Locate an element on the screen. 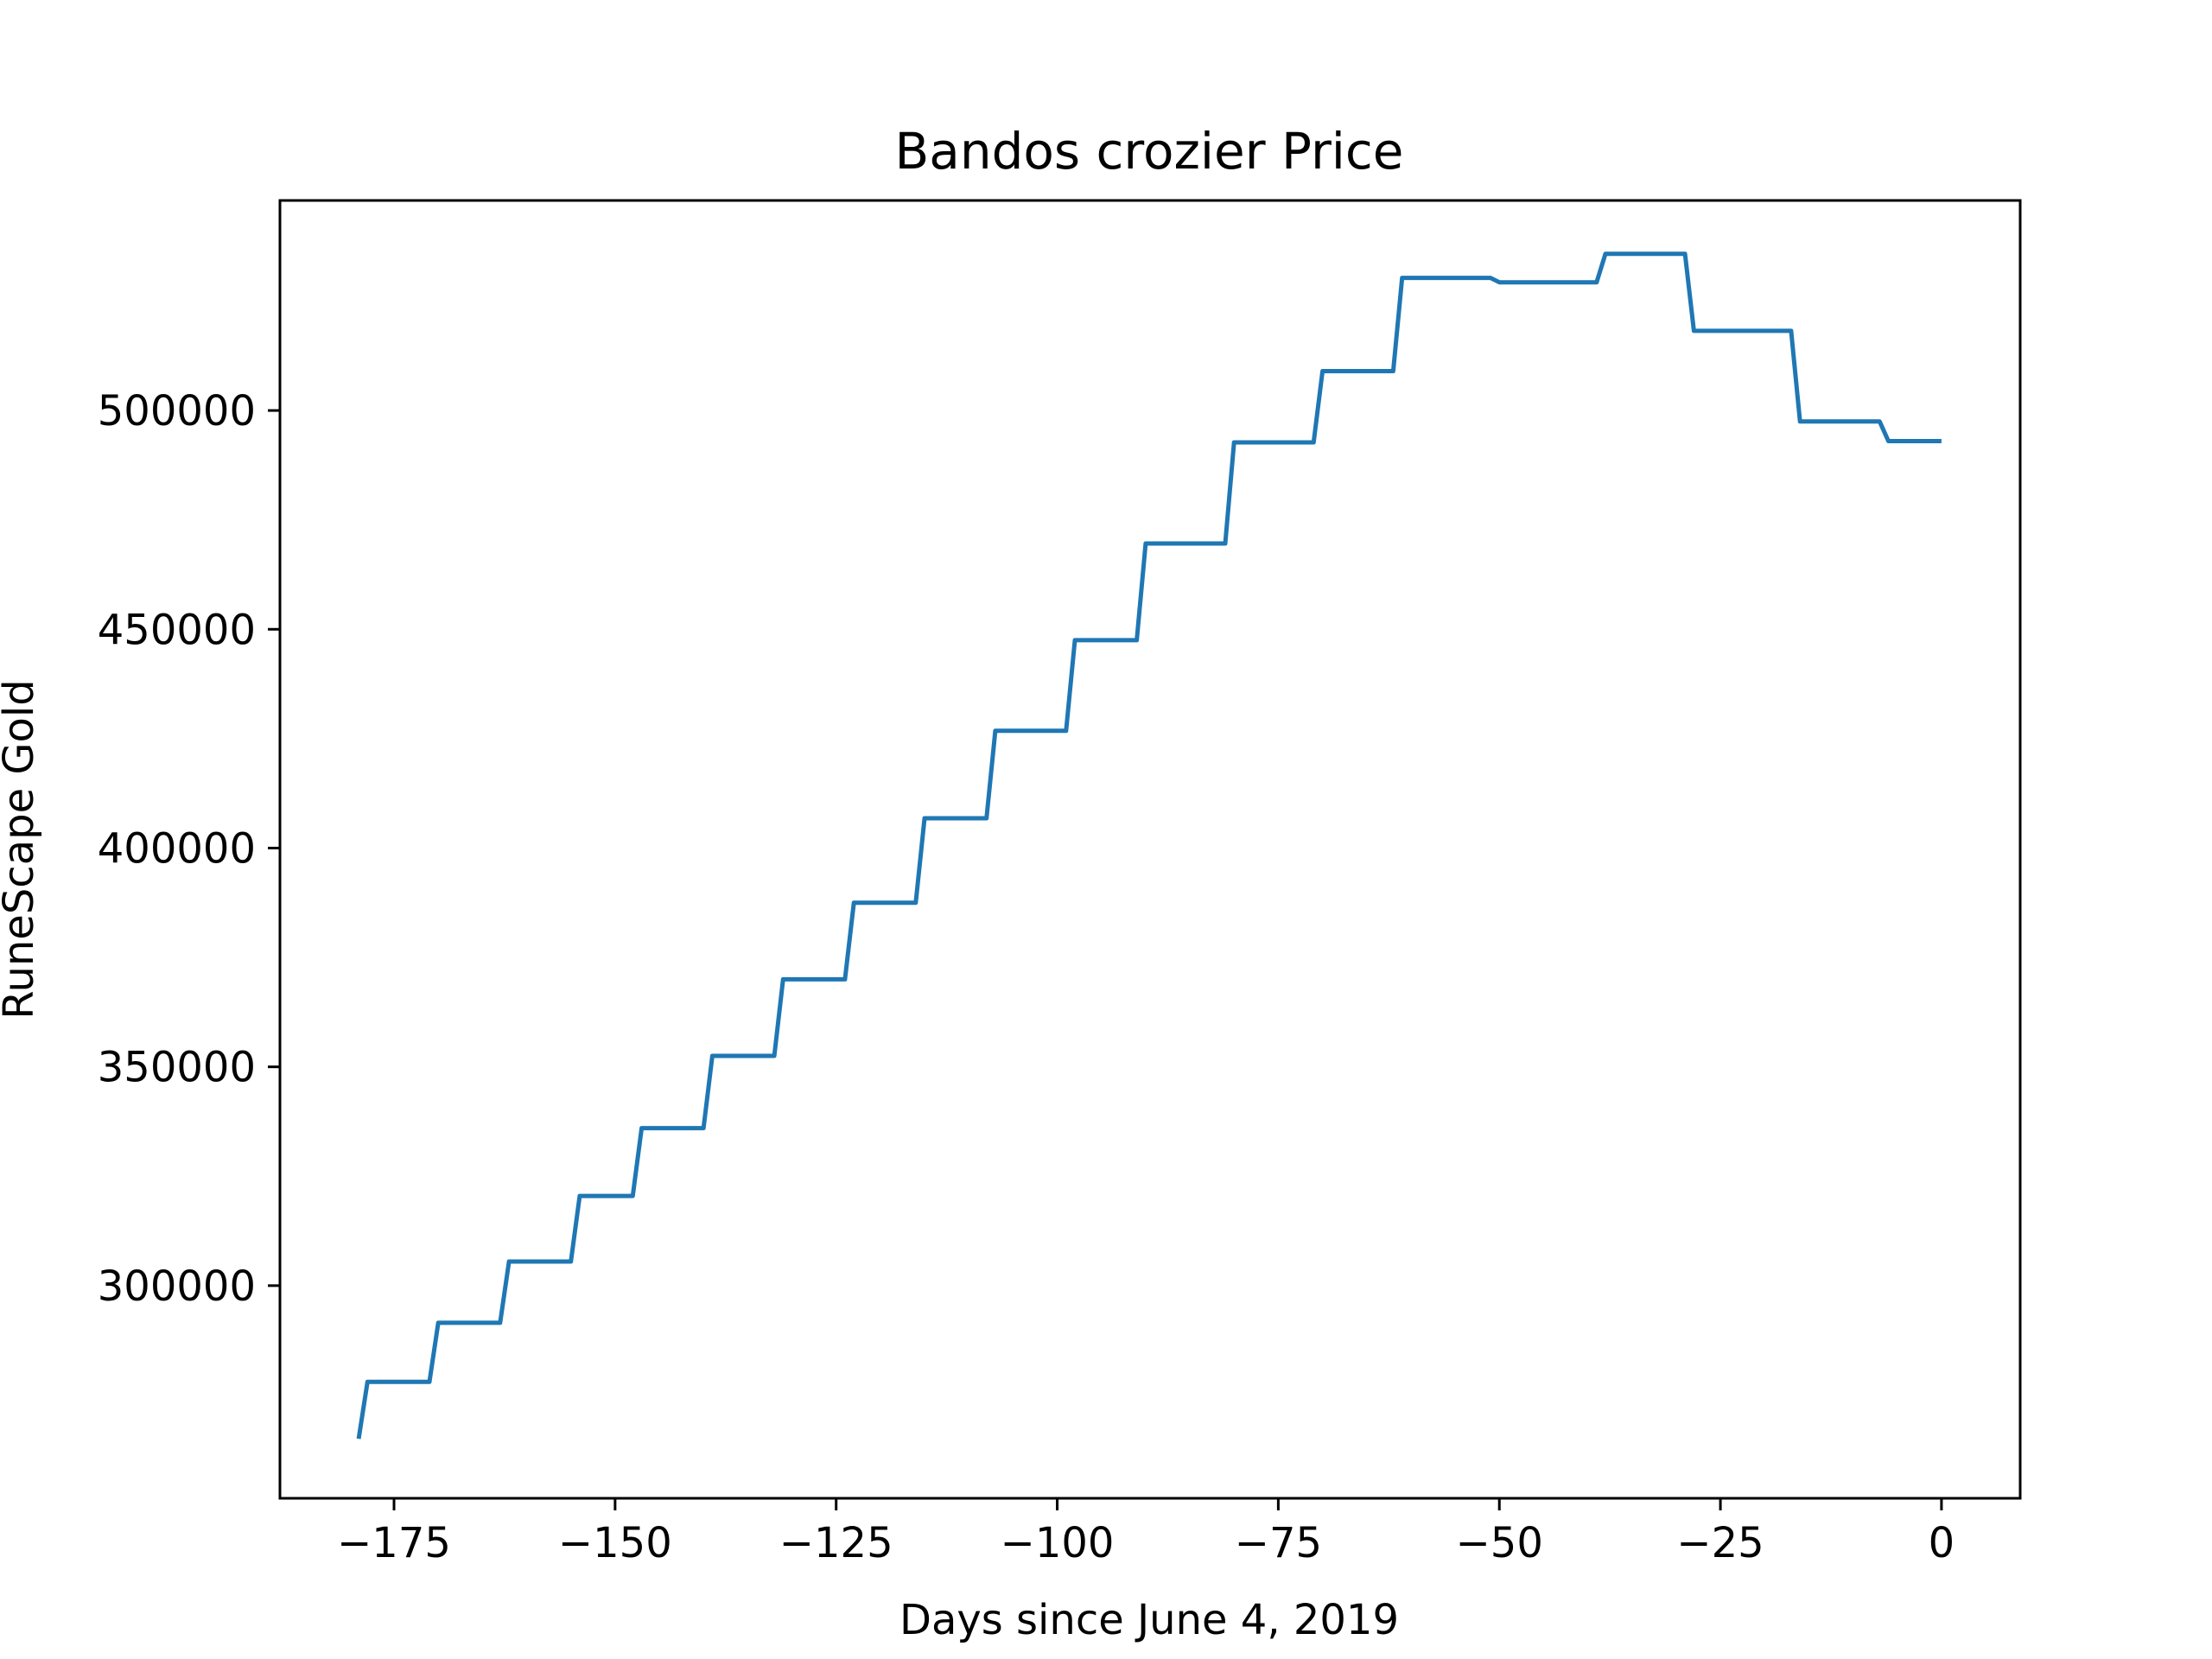 The width and height of the screenshot is (2212, 1659). x-tick-label: −175 is located at coordinates (394, 1543).